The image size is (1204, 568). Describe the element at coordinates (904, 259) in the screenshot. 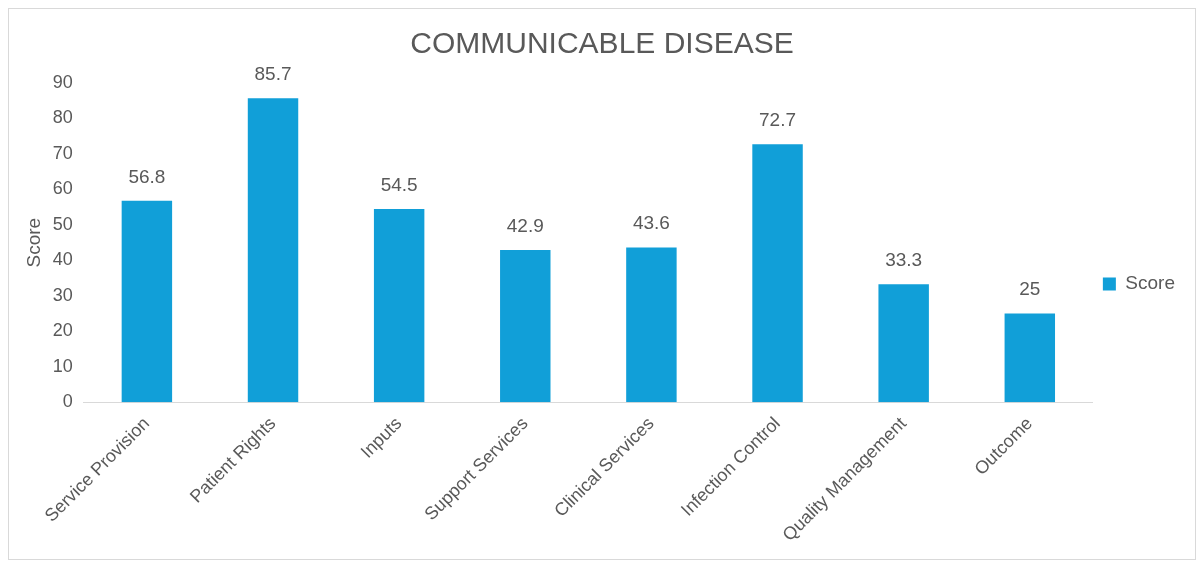

I see `data-label: 33.3` at that location.